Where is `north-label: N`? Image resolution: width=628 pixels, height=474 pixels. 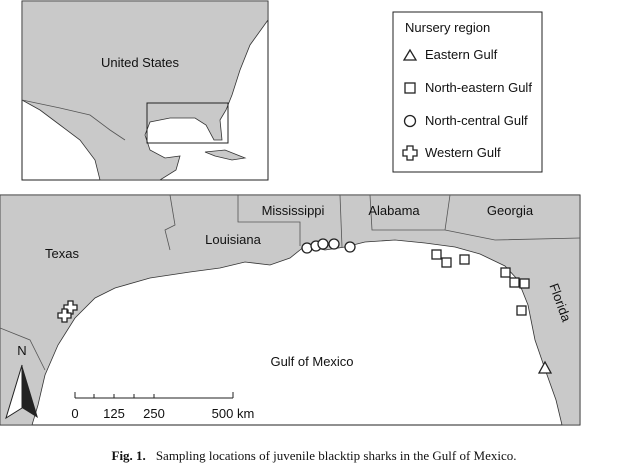
north-label: N is located at coordinates (21, 350).